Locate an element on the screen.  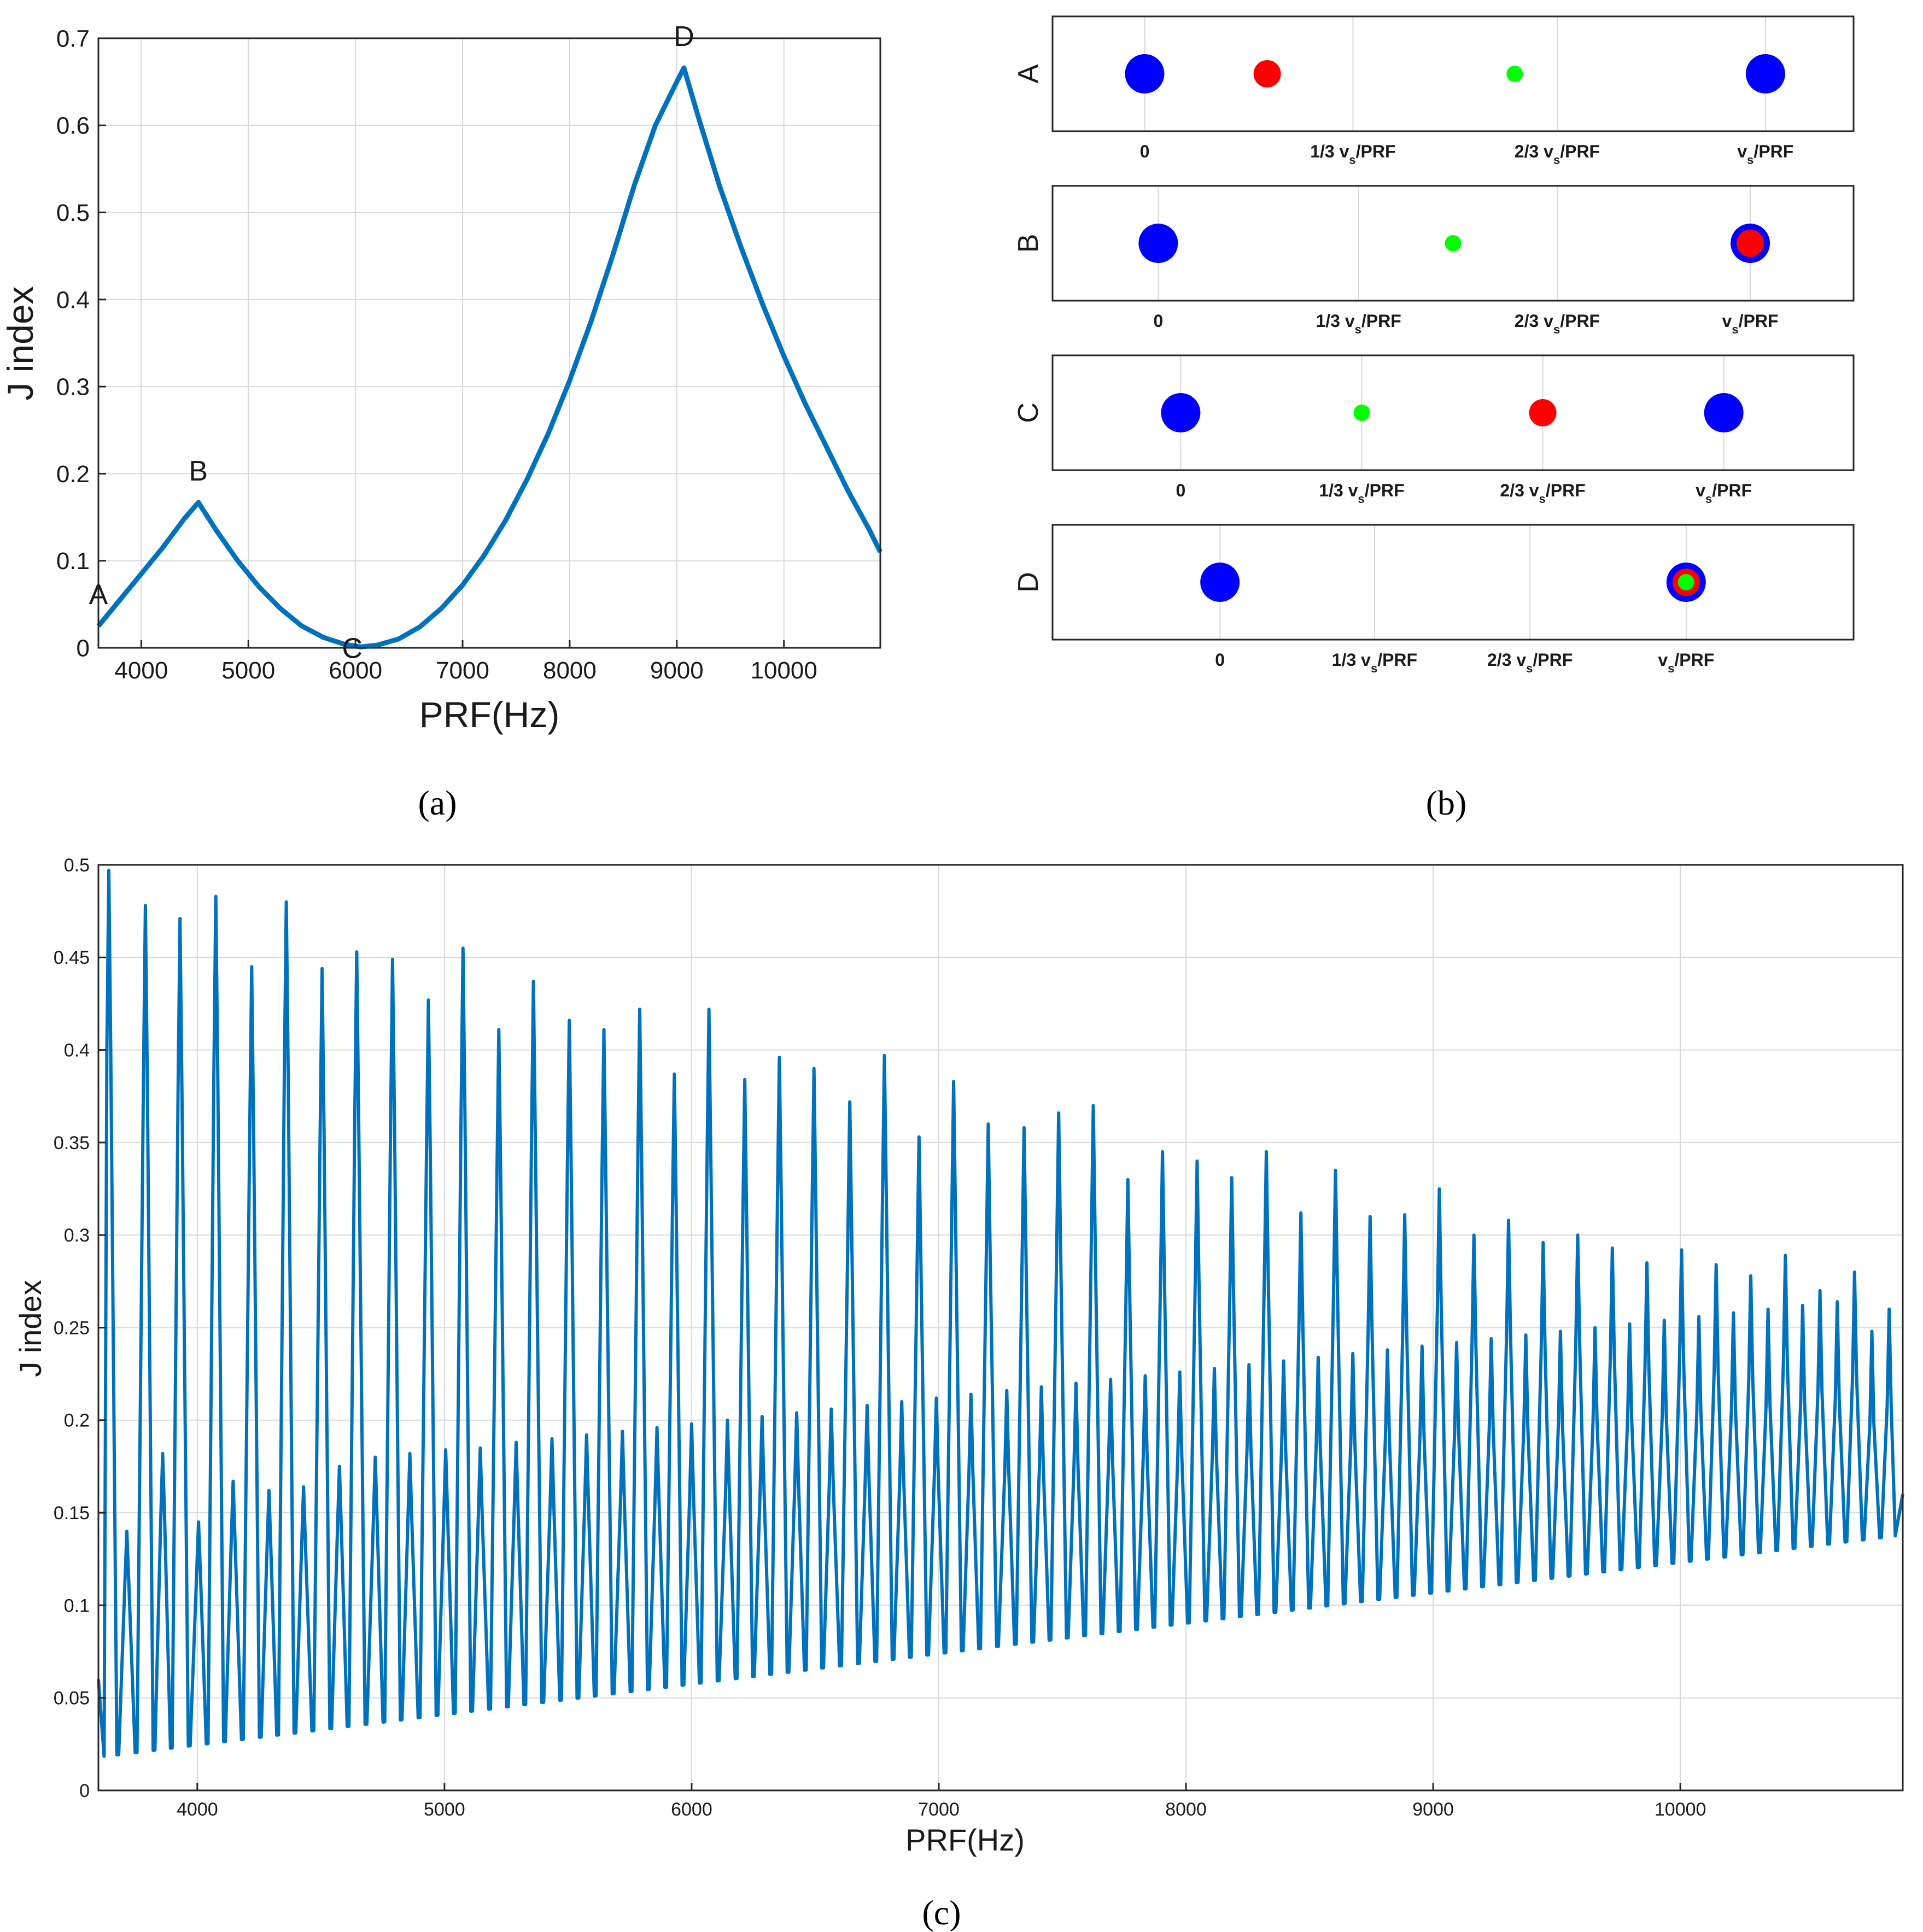
y-tick-label: 0.7 is located at coordinates (73, 39).